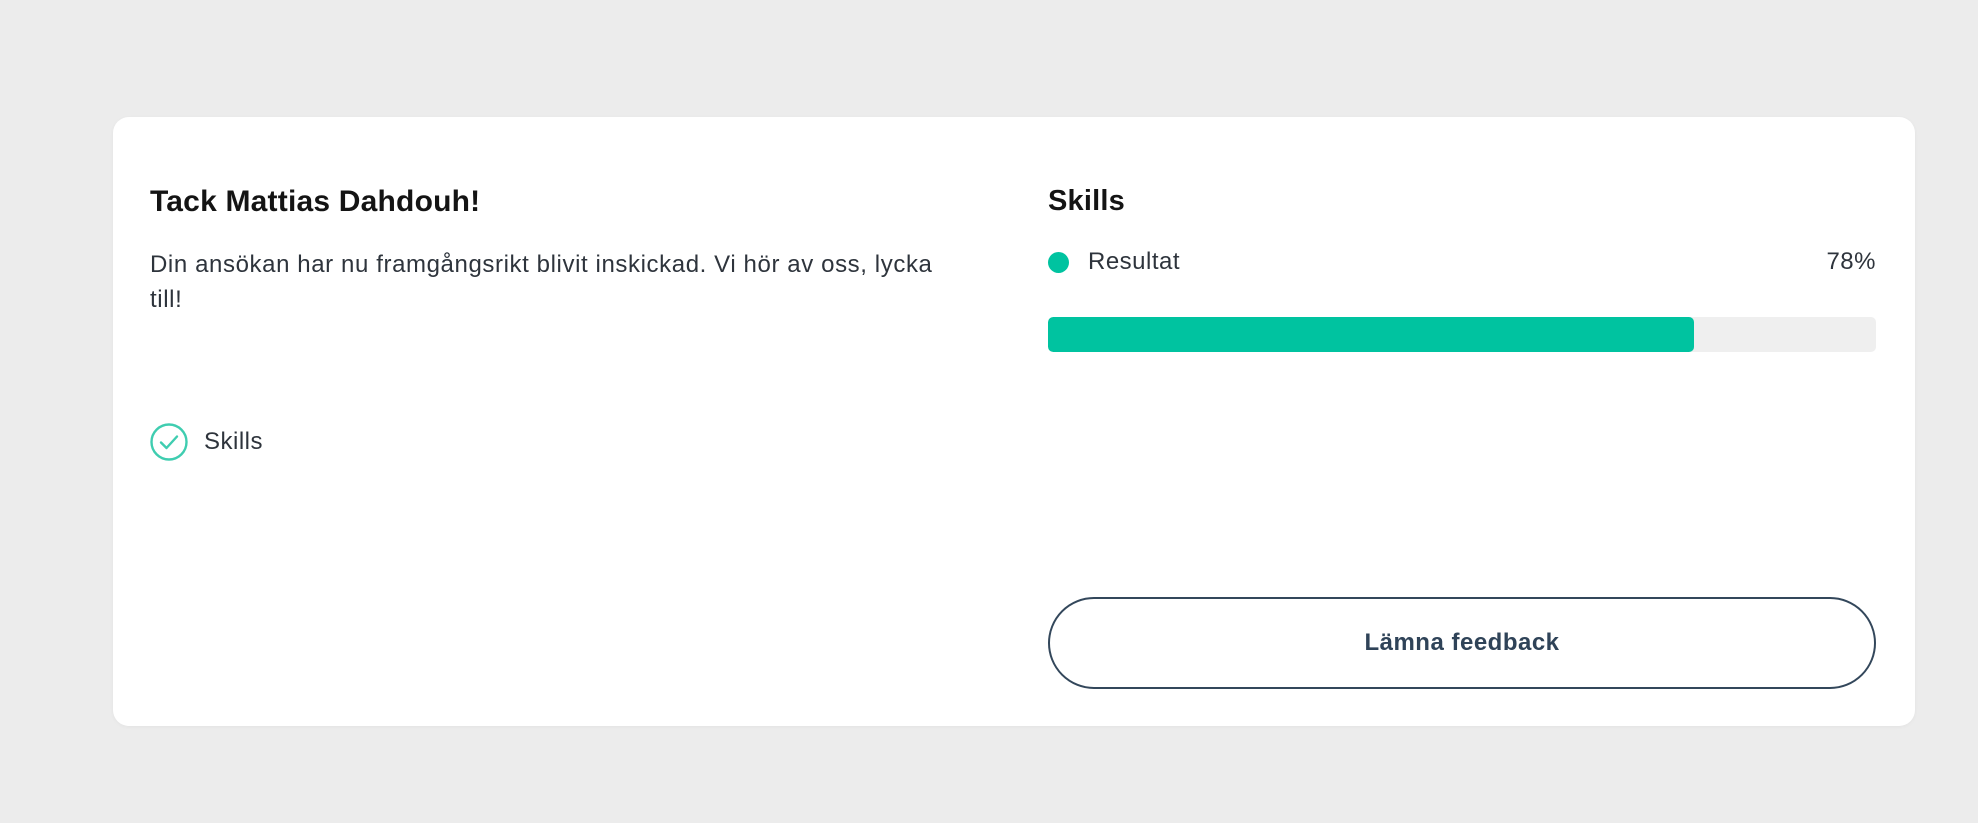 The image size is (1978, 823). I want to click on check-circle-icon, so click(169, 442).